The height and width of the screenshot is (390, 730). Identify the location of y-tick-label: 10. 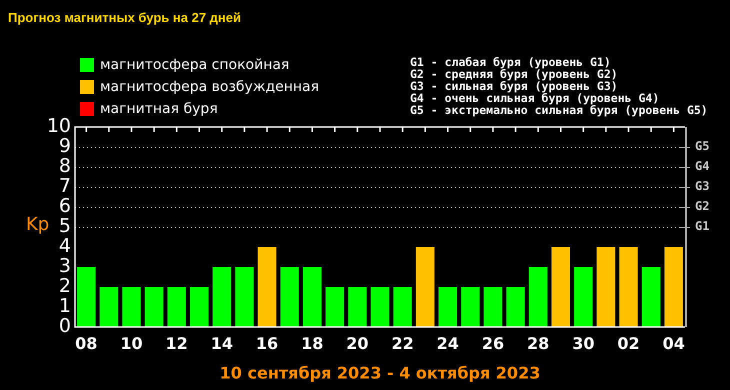
(58, 125).